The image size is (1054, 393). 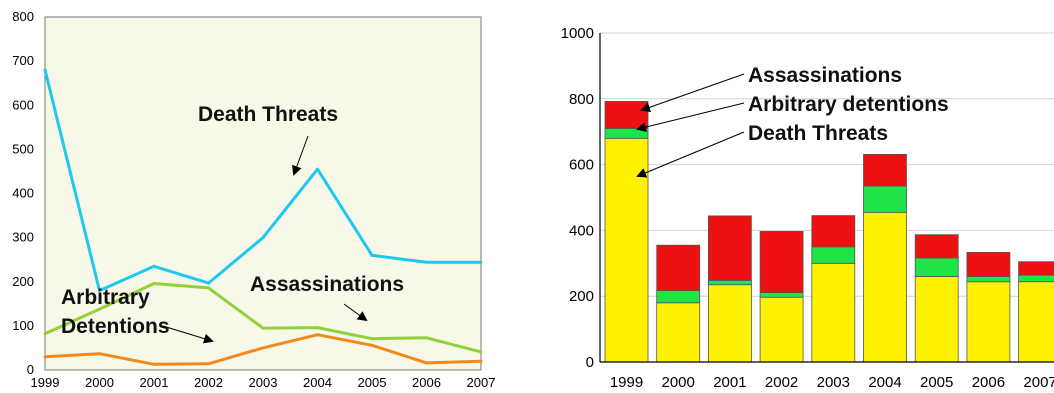 I want to click on arrow-death-threats-bar, so click(x=690, y=154).